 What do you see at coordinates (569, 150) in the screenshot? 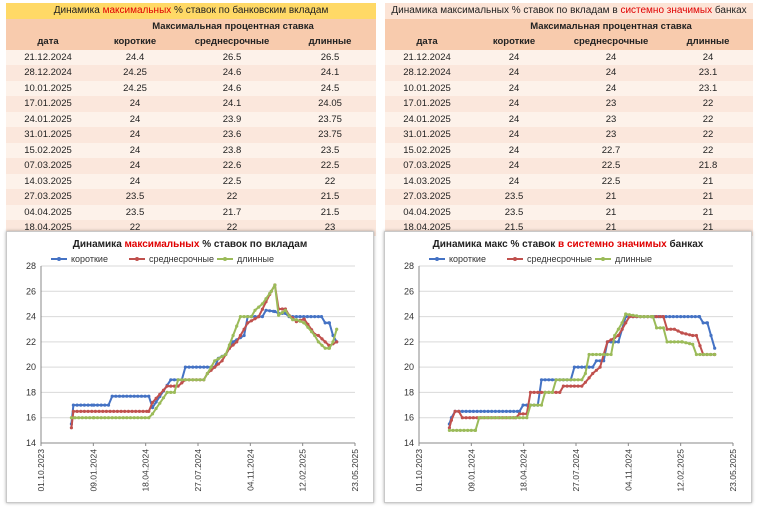
I see `table-row: 15.02.2025 24 22.7 22` at bounding box center [569, 150].